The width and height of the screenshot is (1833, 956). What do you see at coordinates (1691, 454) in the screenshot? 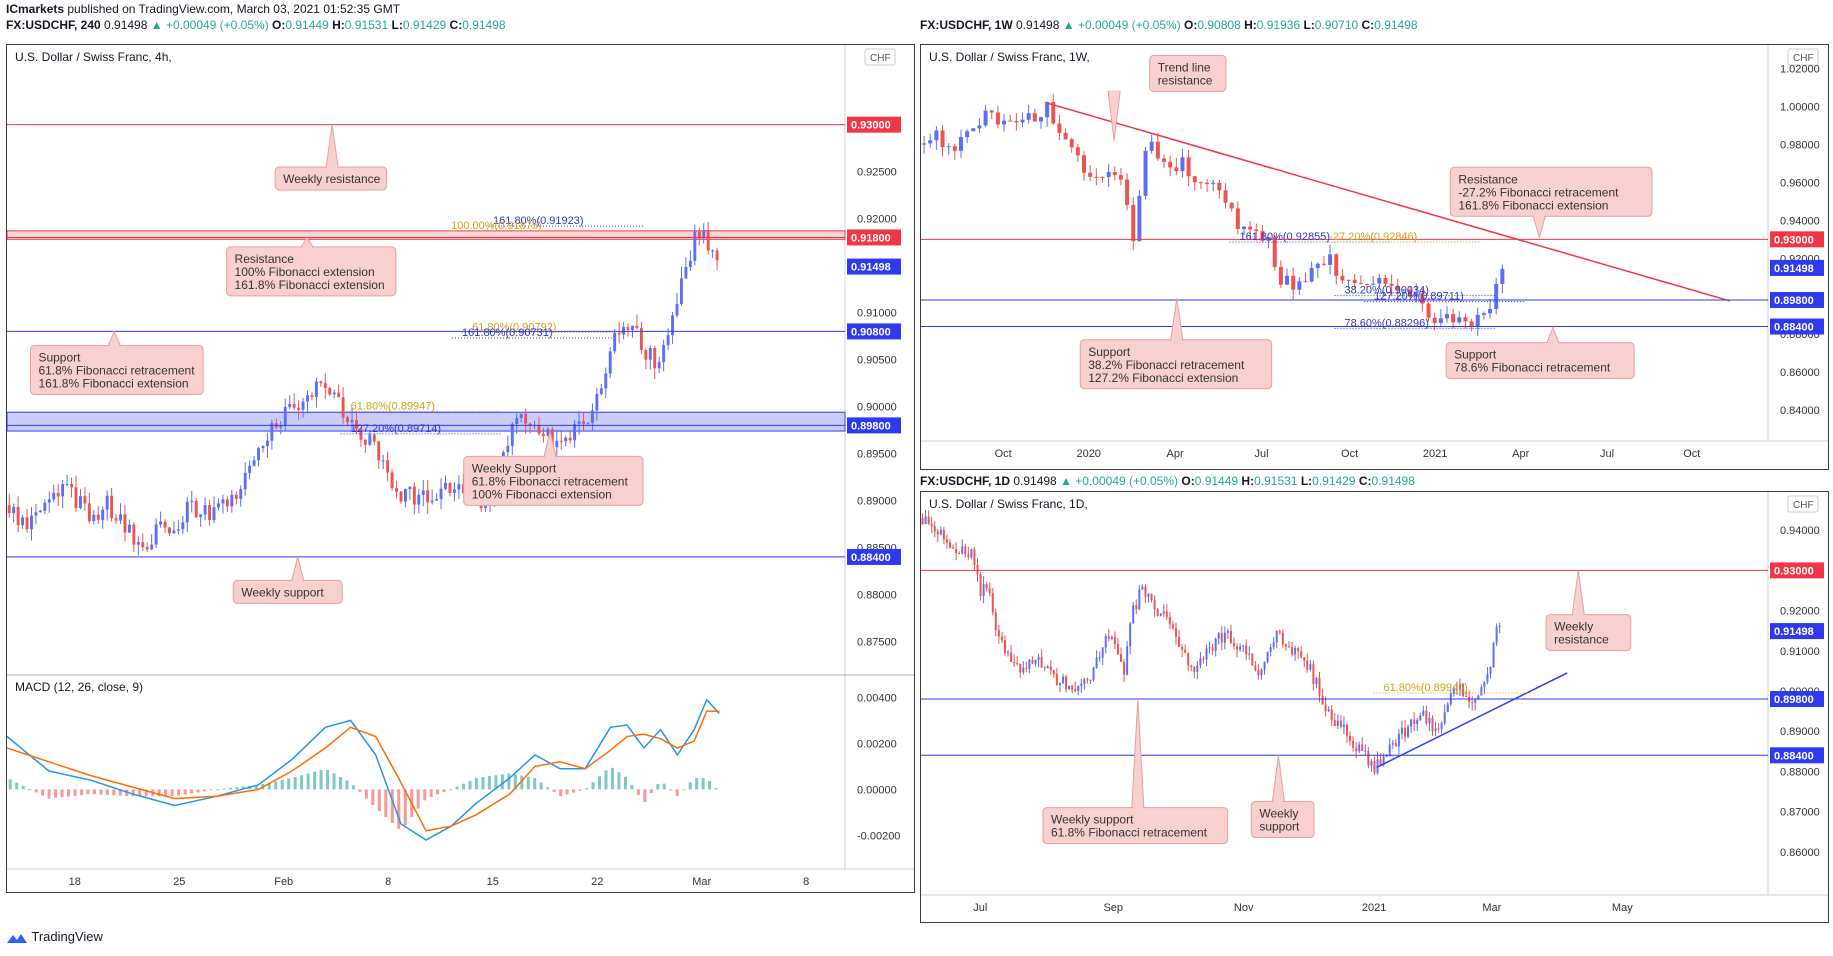
I see `x-tick-label: Oct` at bounding box center [1691, 454].